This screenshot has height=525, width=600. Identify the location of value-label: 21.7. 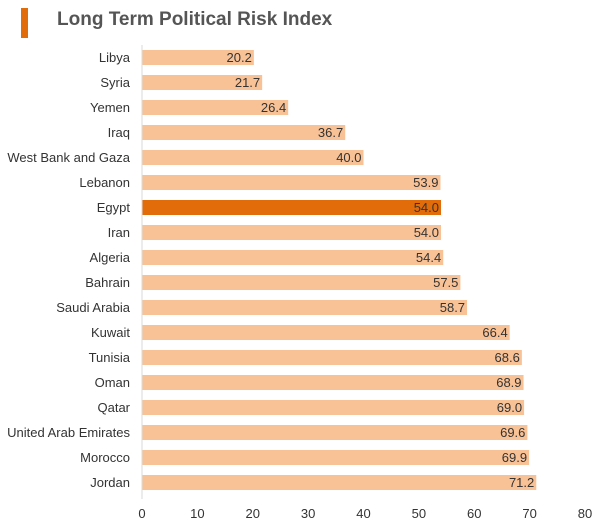
(247, 82).